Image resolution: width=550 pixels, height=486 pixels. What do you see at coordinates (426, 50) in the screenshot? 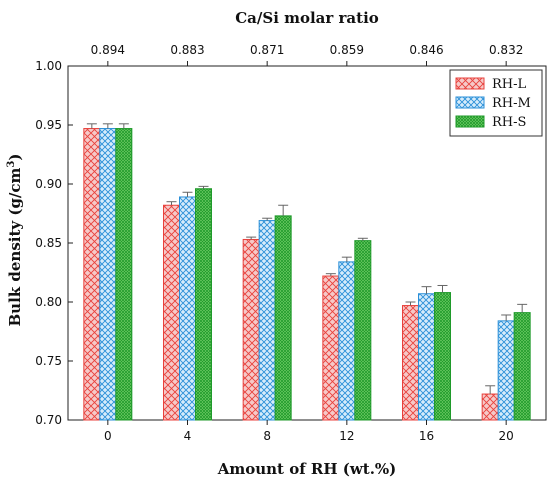
I see `x2-tick-label: 0.846` at bounding box center [426, 50].